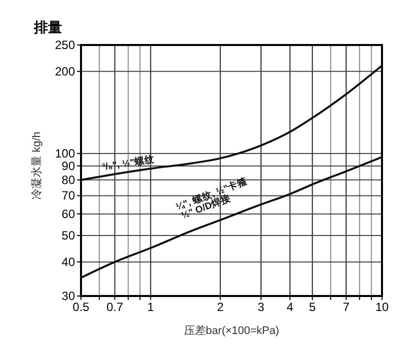 This screenshot has height=347, width=416. Describe the element at coordinates (69, 296) in the screenshot. I see `y-tick-label: 30` at that location.